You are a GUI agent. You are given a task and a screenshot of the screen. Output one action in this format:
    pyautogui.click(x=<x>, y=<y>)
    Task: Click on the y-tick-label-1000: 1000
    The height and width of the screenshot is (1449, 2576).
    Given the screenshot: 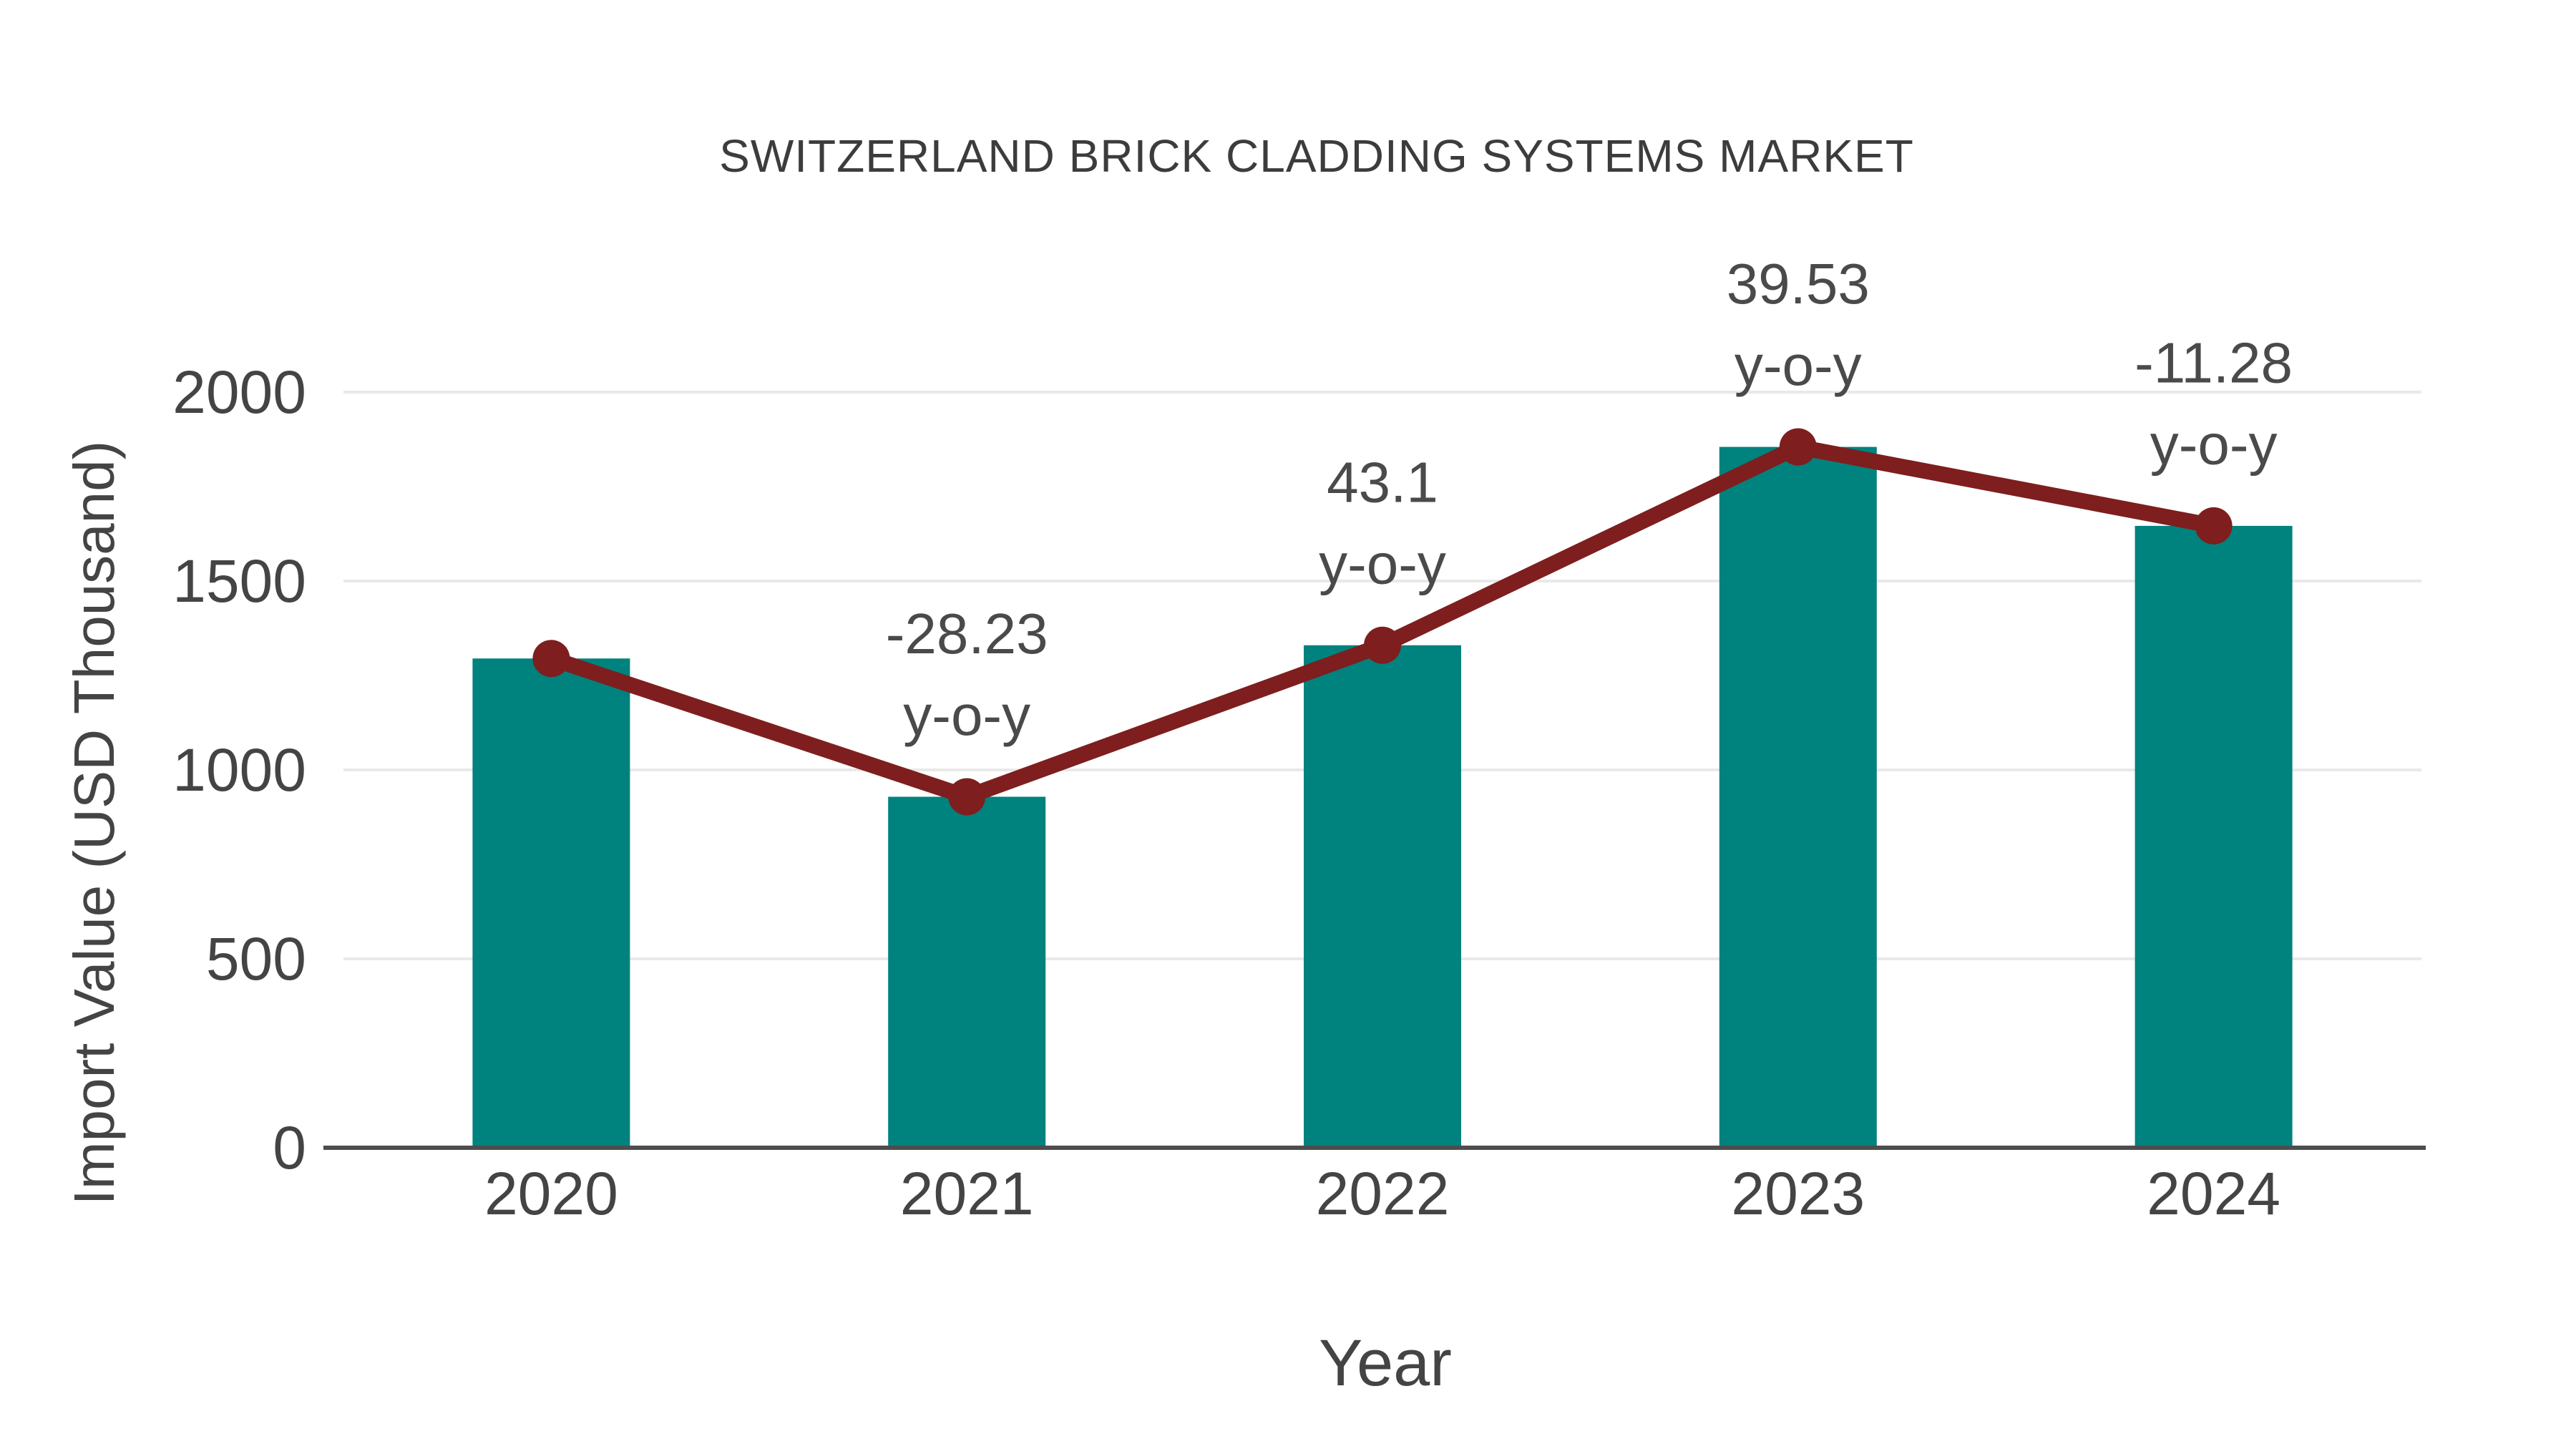 What is the action you would take?
    pyautogui.click(x=239, y=770)
    